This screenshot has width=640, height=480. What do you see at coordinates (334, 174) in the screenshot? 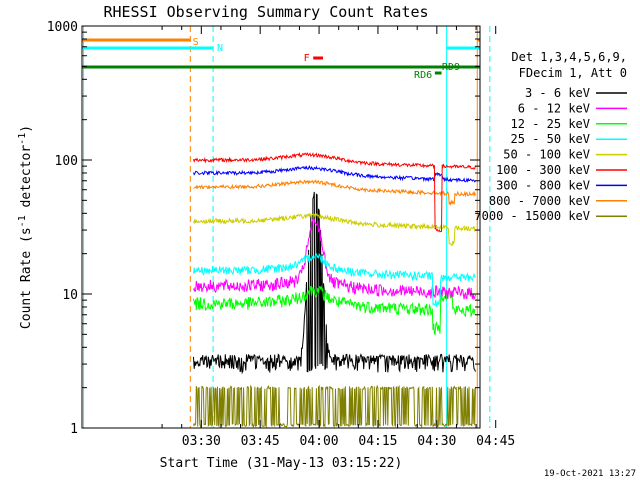
I see `series-line-300-800-kev` at bounding box center [334, 174].